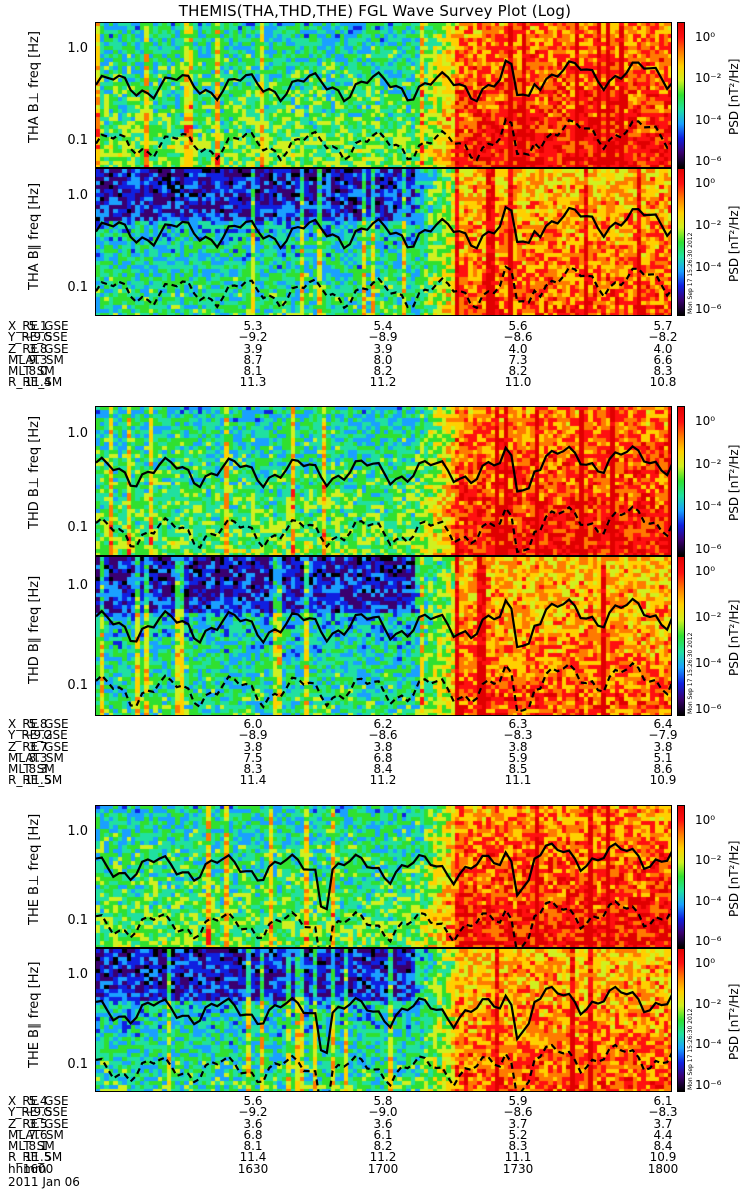  Describe the element at coordinates (38, 735) in the screenshot. I see `ephemeris-name: Y_RE_GSE` at that location.